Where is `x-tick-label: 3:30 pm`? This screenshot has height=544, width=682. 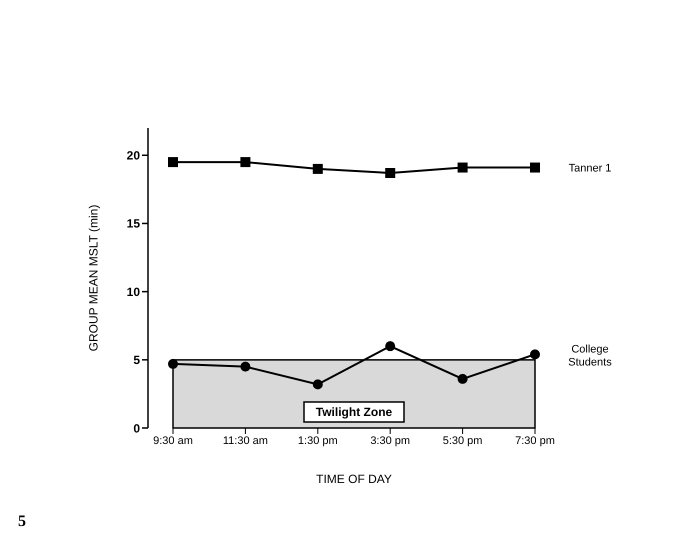
x-tick-label: 3:30 pm is located at coordinates (390, 440).